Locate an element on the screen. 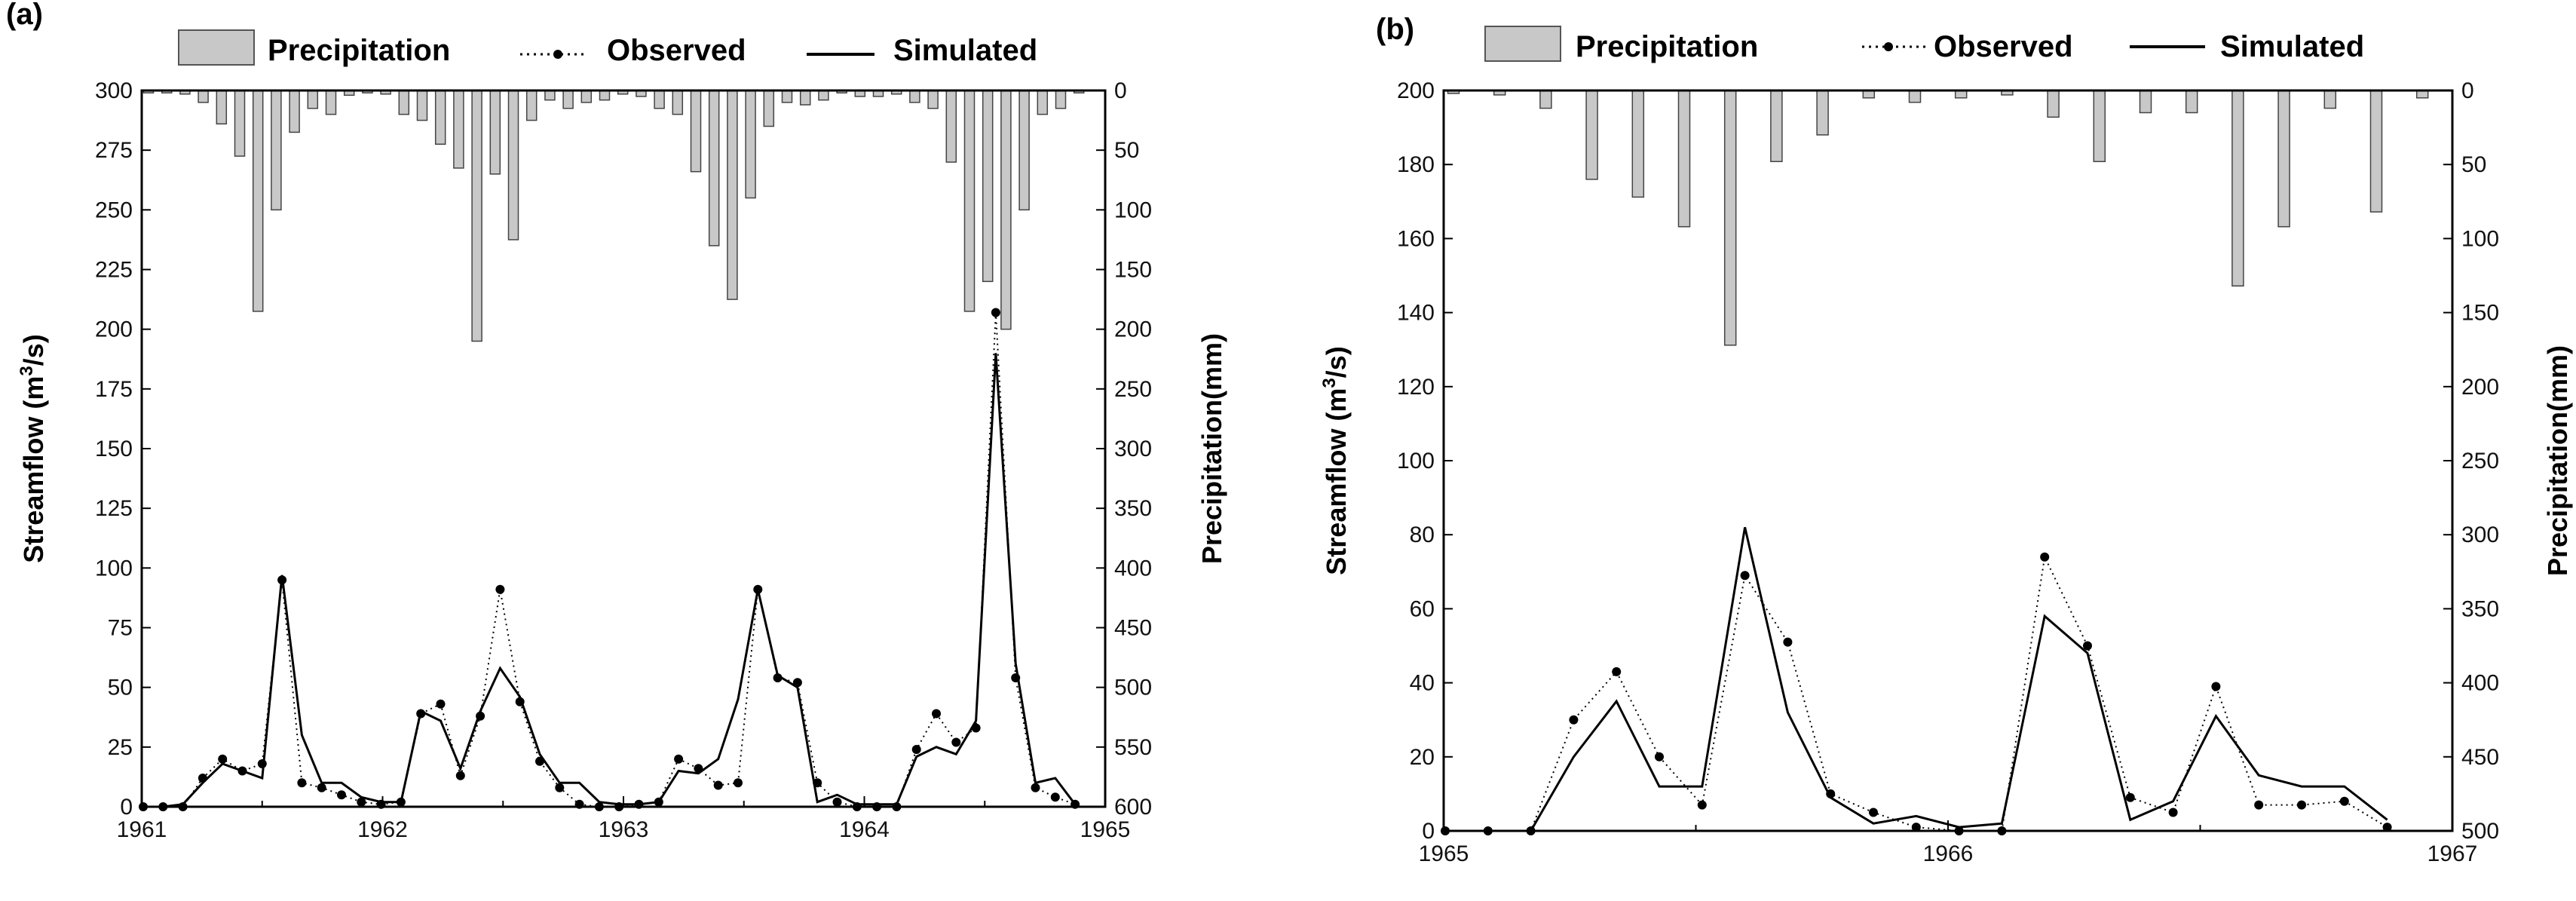  legend-observed-marker is located at coordinates (1888, 46).